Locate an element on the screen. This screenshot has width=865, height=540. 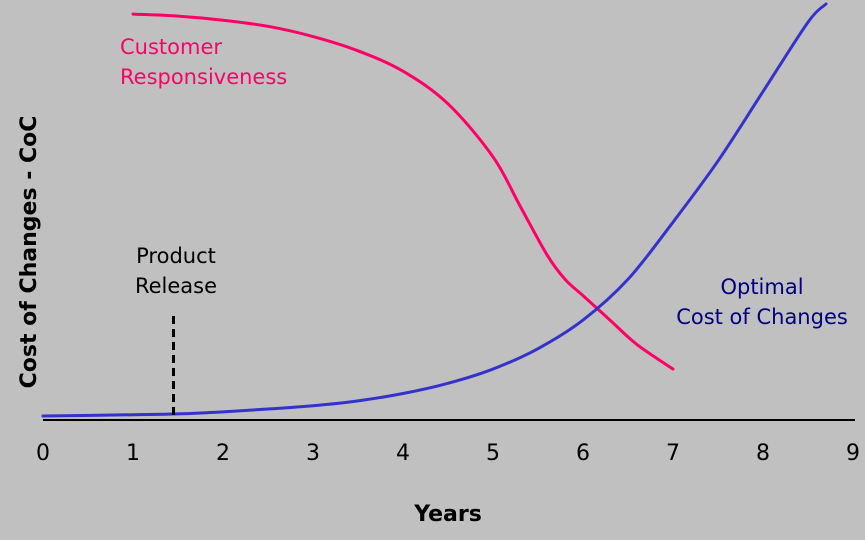
x-tick-label: 8 is located at coordinates (763, 453).